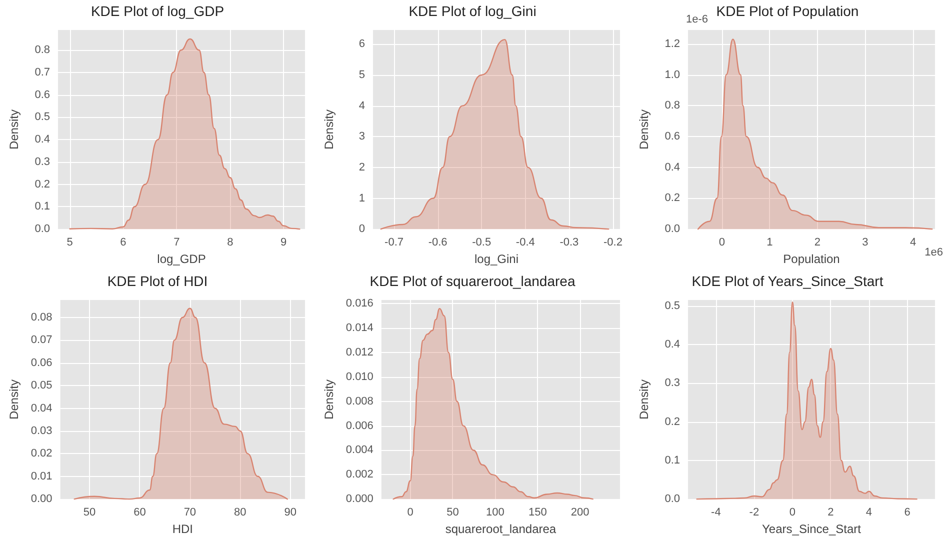 The image size is (946, 540). I want to click on y-tick-label: 4, so click(361, 106).